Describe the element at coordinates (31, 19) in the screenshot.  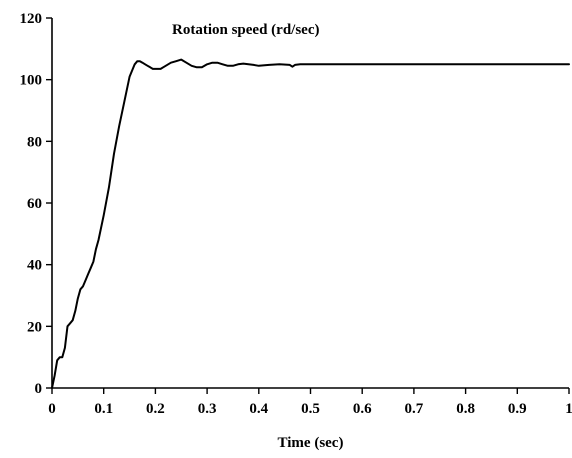
I see `y-tick-label: 120` at that location.